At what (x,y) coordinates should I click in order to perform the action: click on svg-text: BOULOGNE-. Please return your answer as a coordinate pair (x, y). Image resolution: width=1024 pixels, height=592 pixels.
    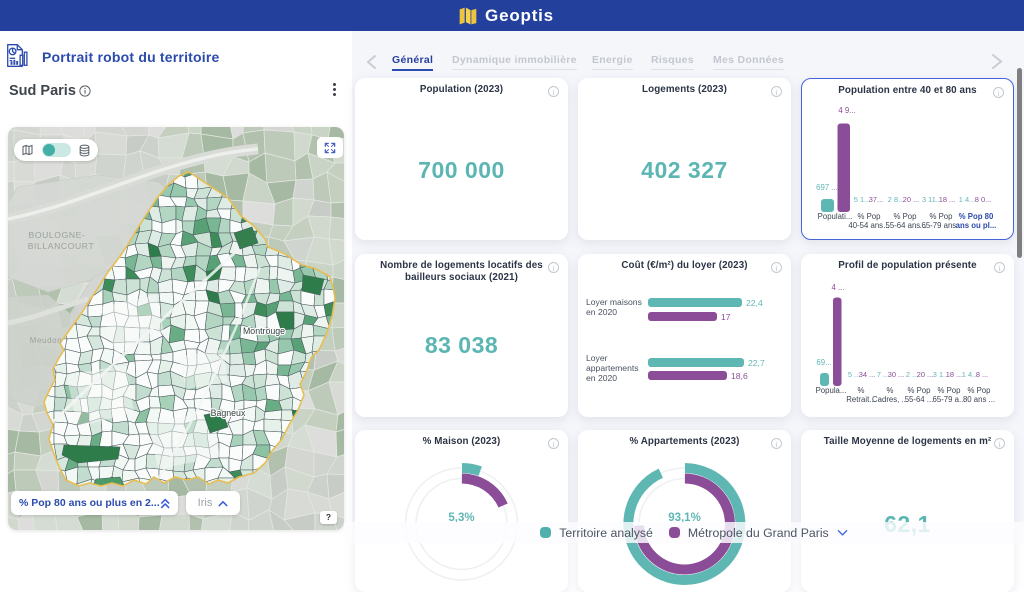
    Looking at the image, I should click on (57, 235).